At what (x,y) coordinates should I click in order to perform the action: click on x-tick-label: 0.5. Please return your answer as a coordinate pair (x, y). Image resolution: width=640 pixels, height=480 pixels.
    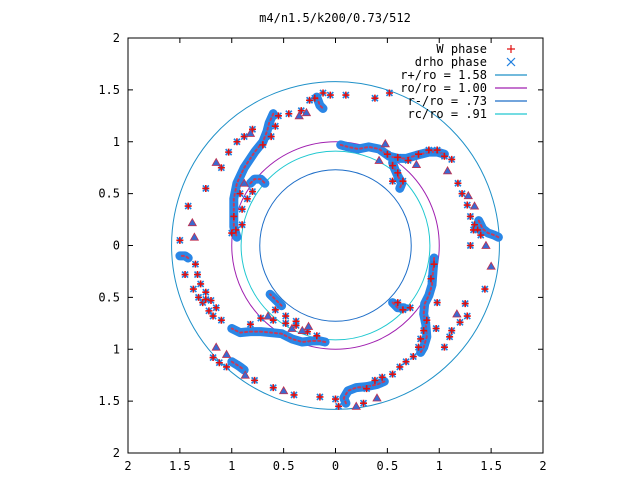
    Looking at the image, I should click on (284, 466).